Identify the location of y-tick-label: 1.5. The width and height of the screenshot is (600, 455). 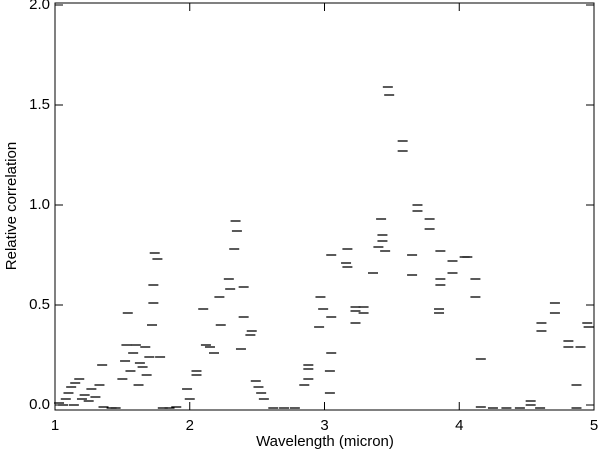
(39, 104).